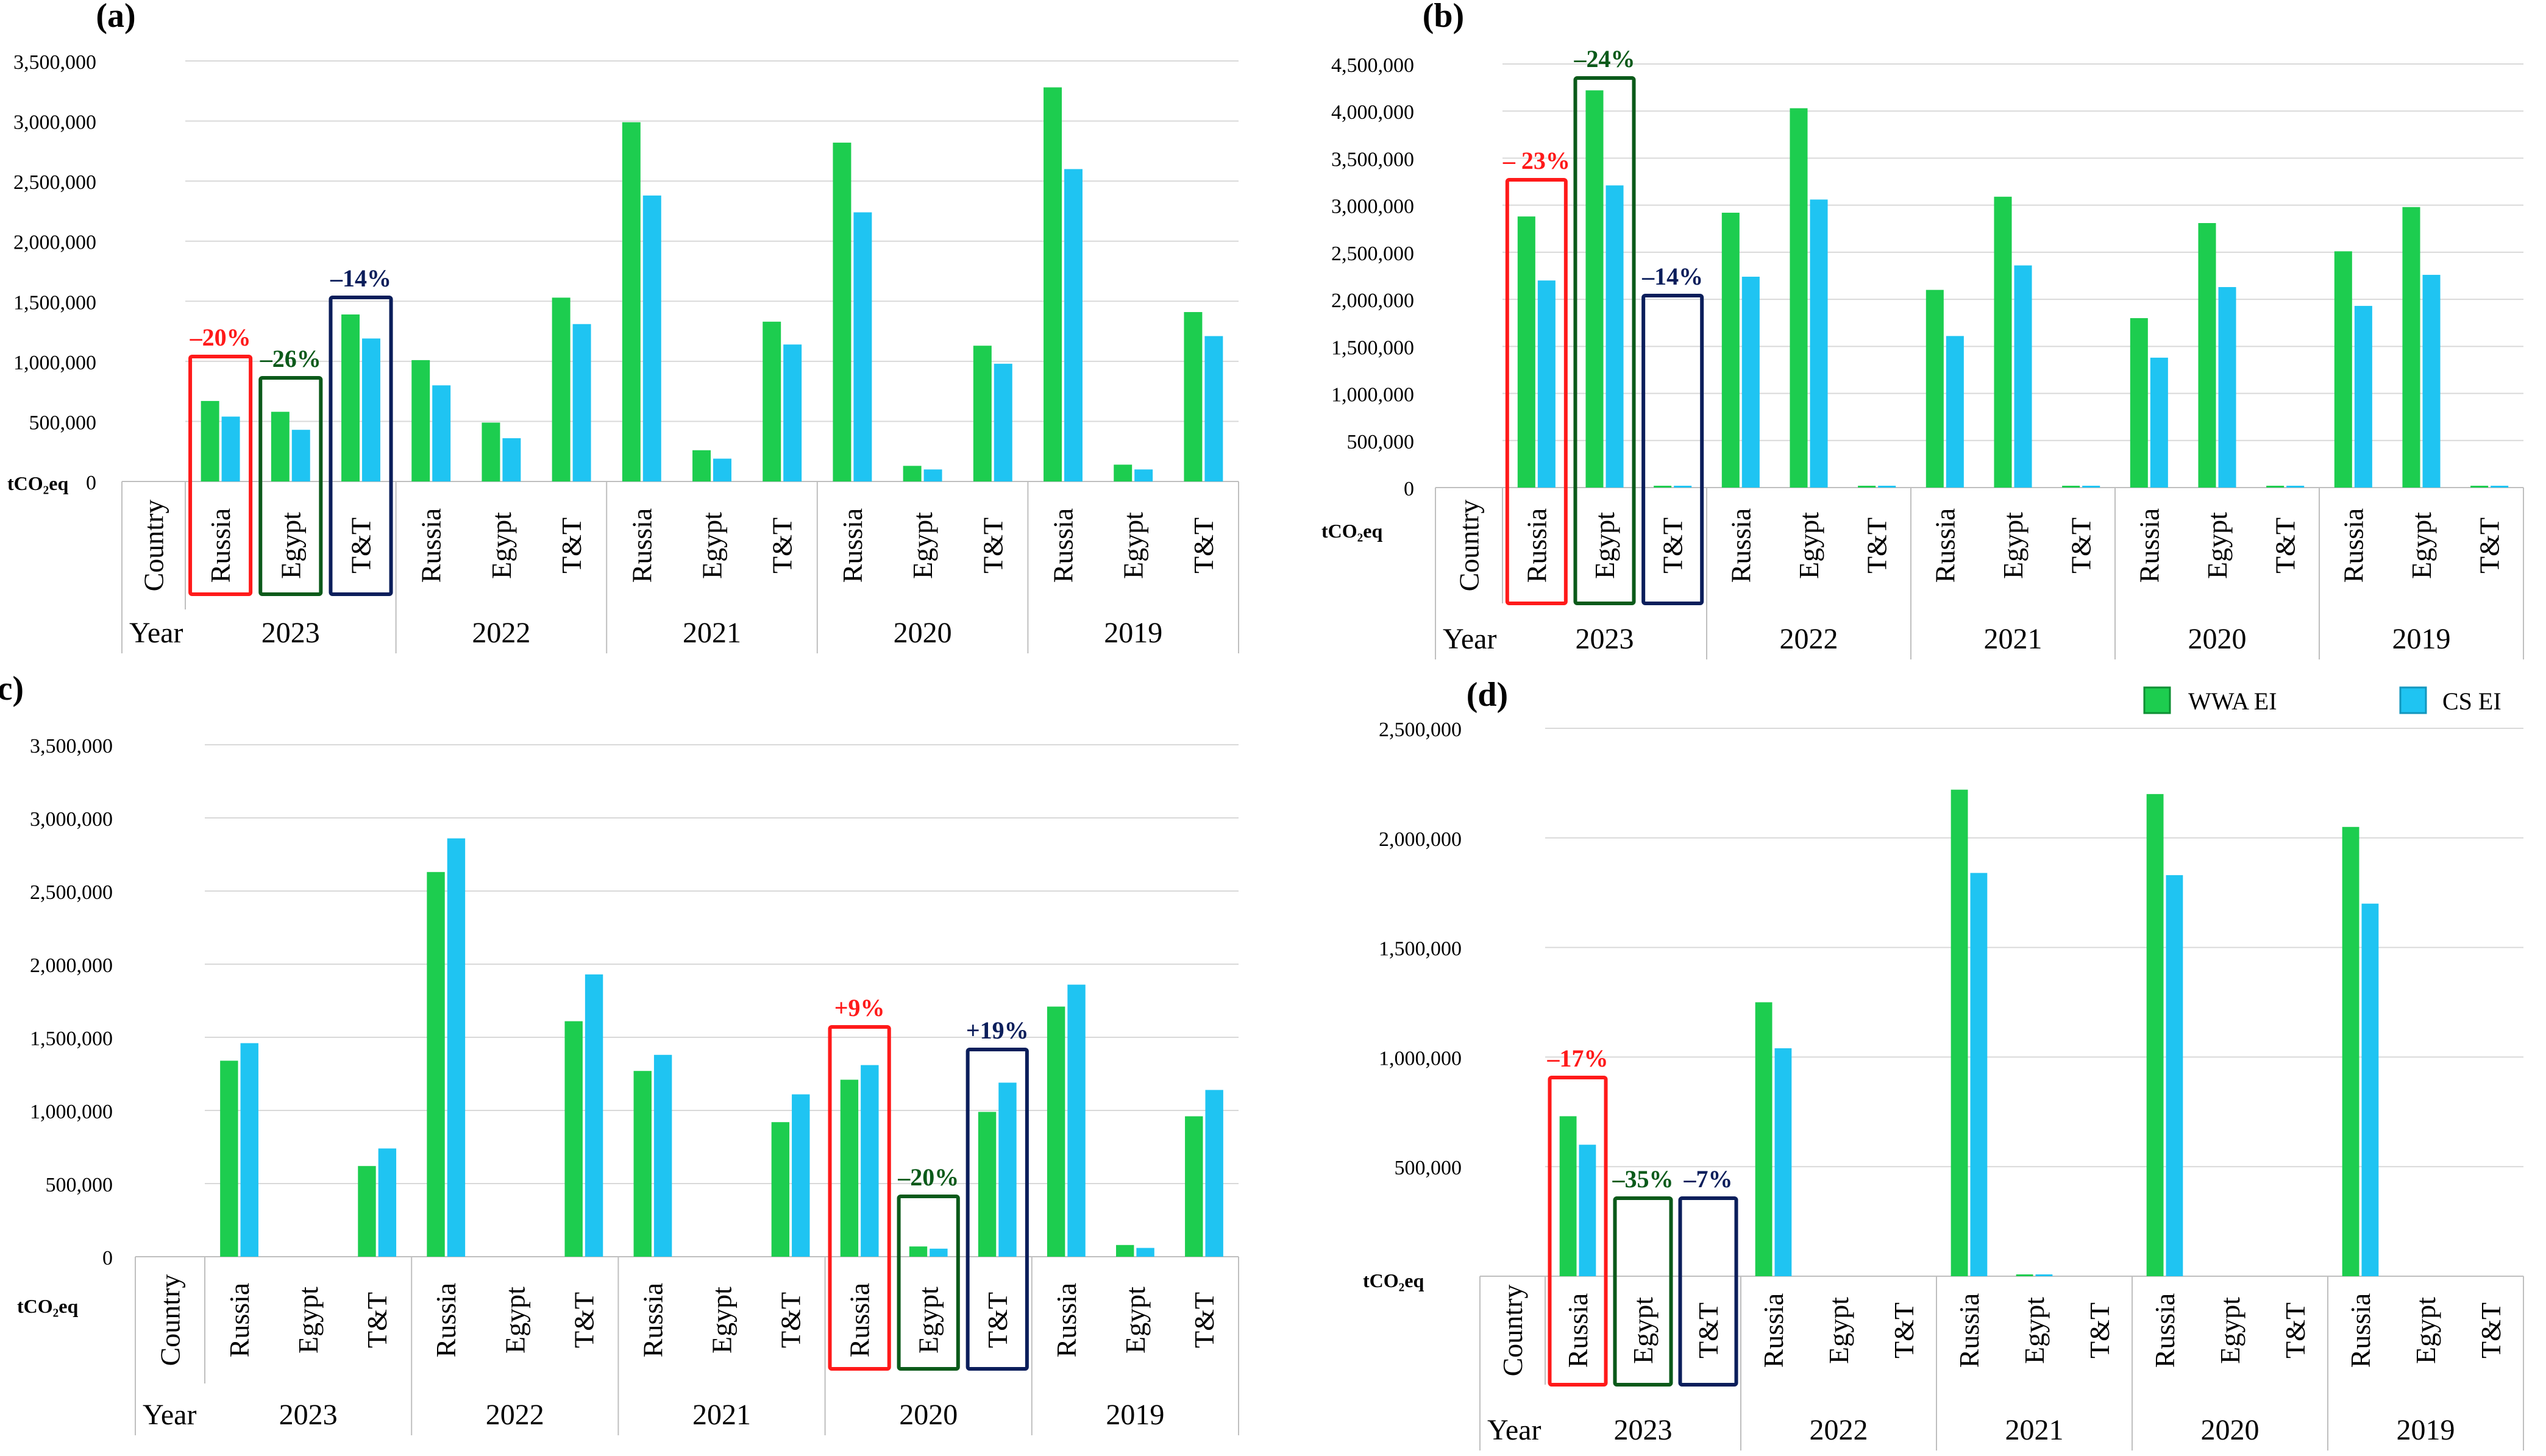 Image resolution: width=2546 pixels, height=1456 pixels. I want to click on y-tick-label: 3,000,000, so click(71, 819).